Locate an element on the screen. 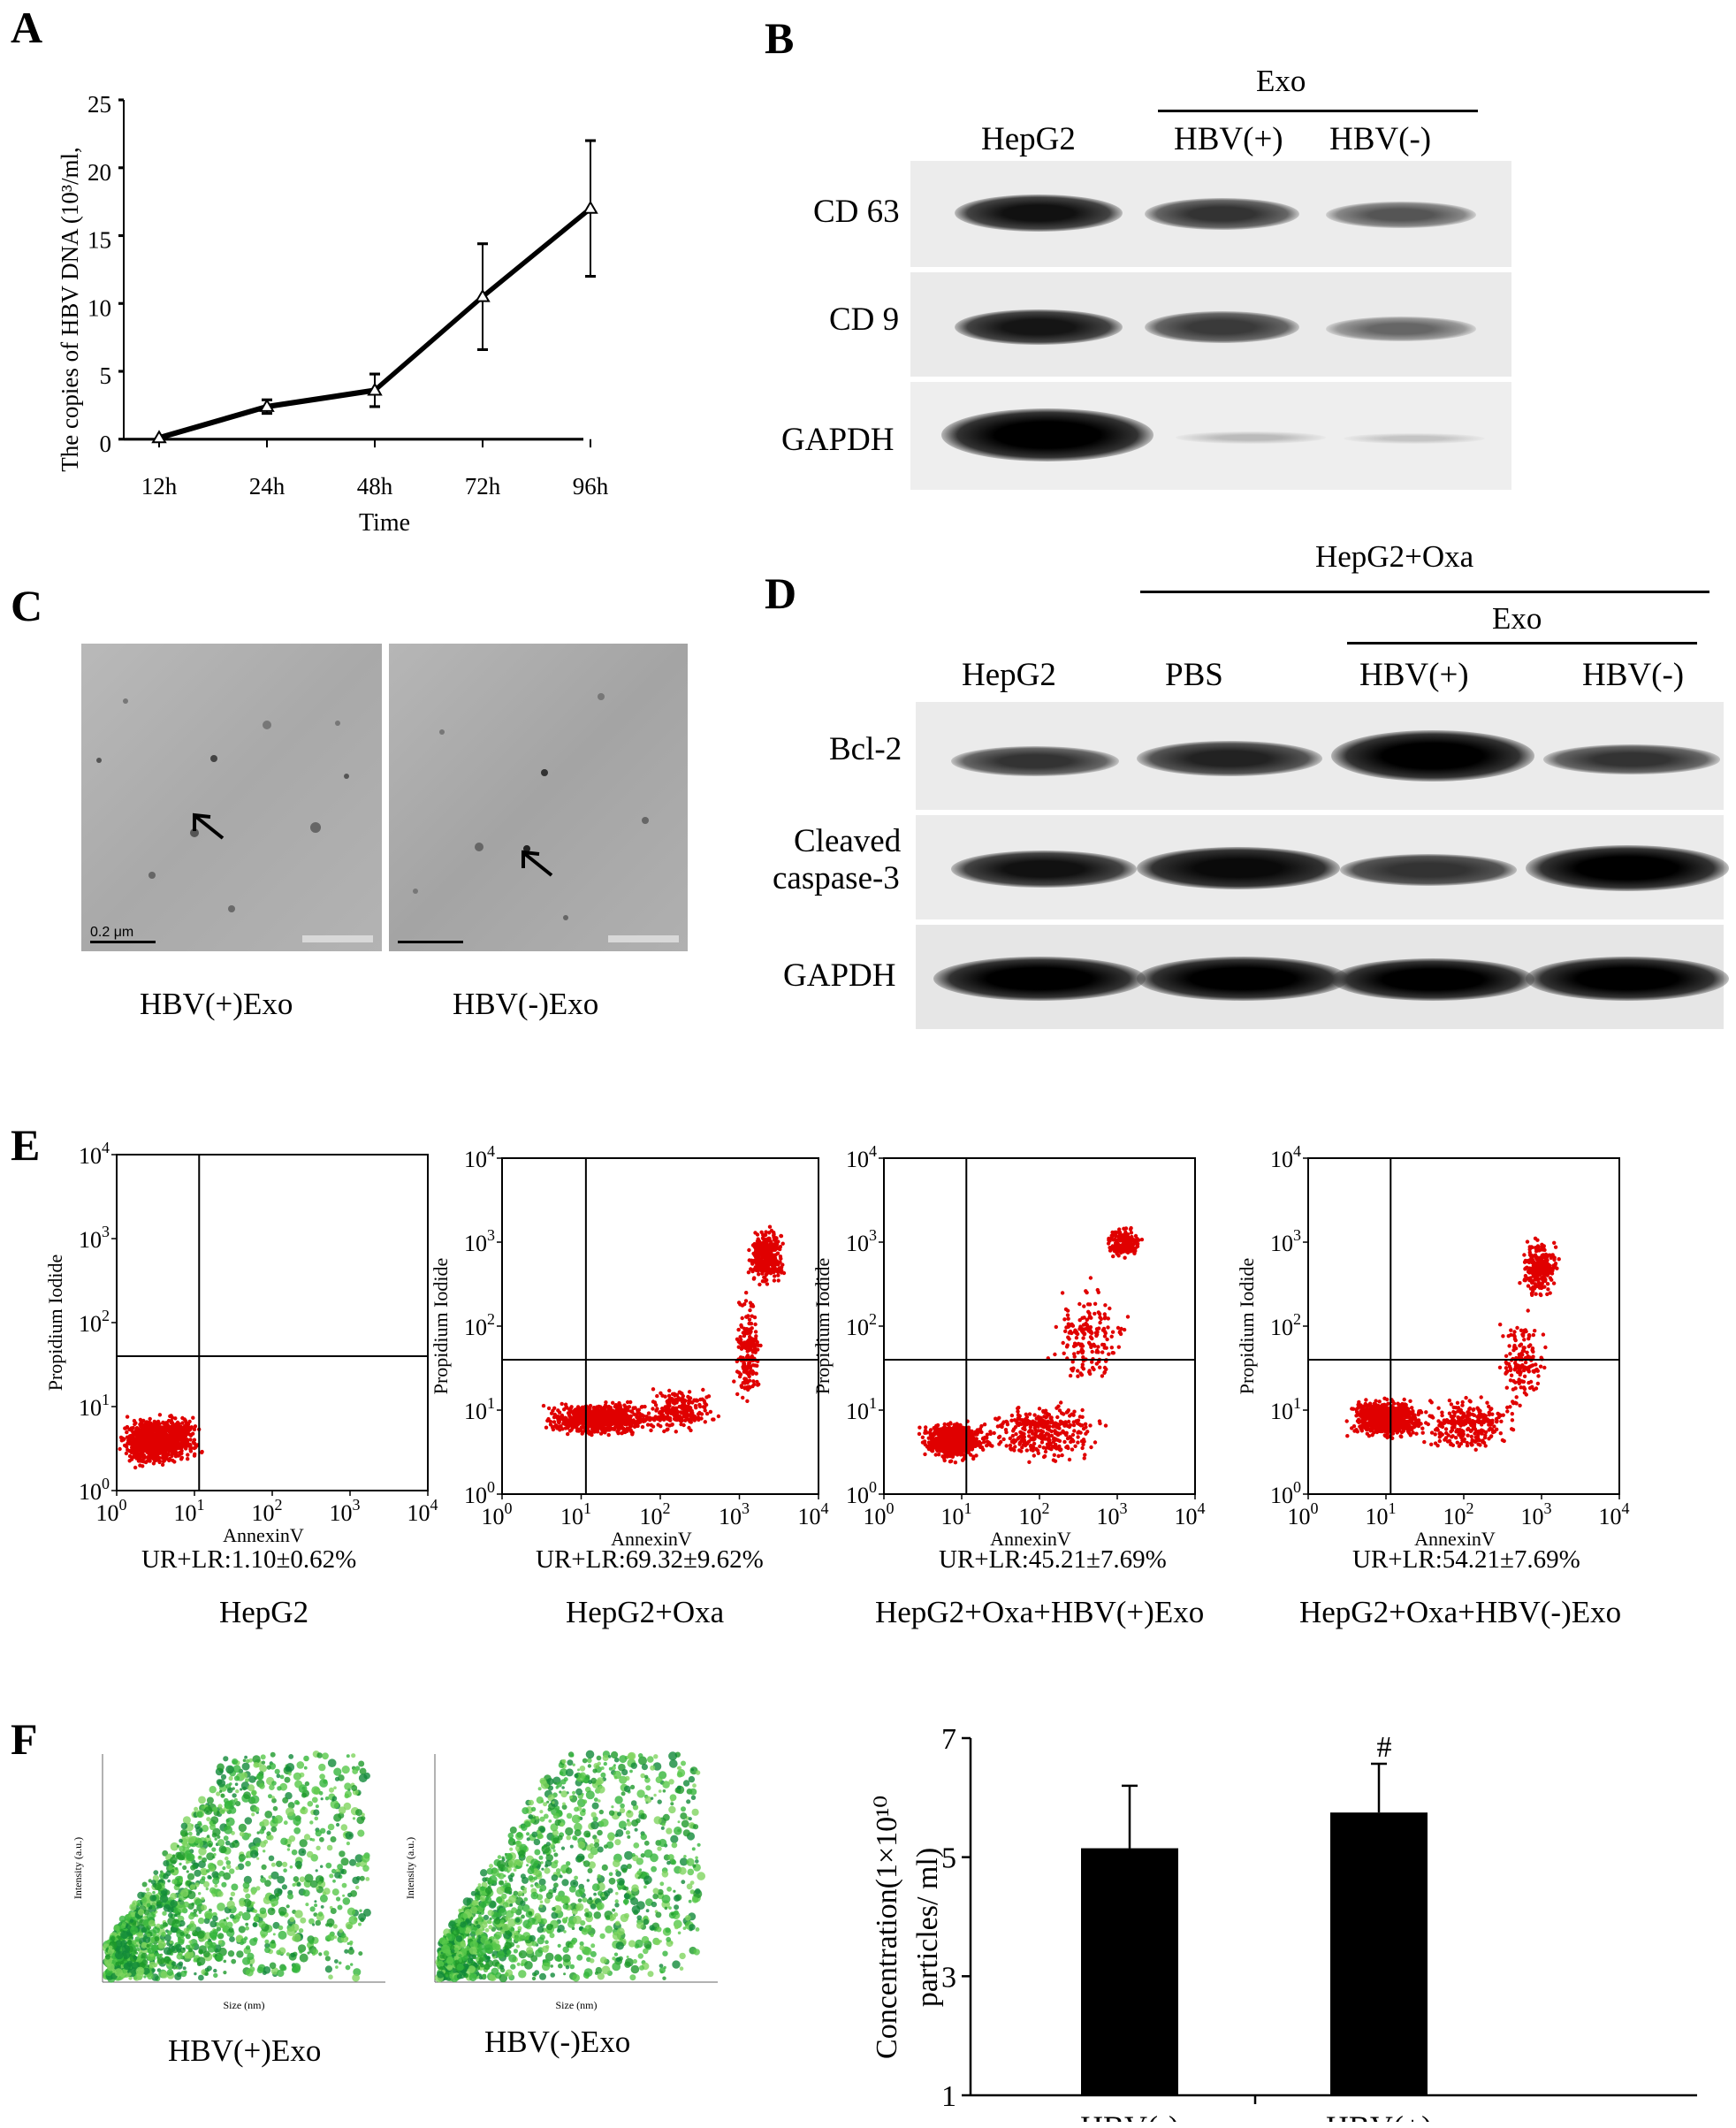 The image size is (1736, 2128). chart-f-y-axis-label-line2: particles/ ml) is located at coordinates (927, 1927).